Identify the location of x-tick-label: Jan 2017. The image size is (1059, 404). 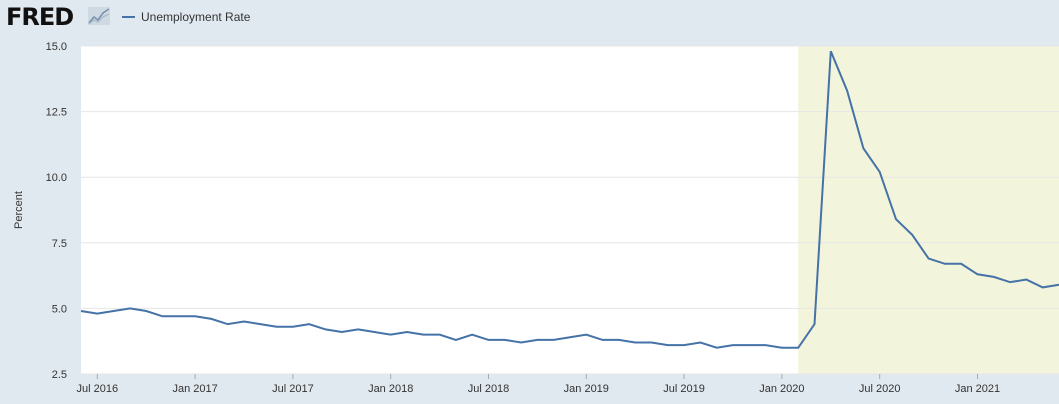
(194, 389).